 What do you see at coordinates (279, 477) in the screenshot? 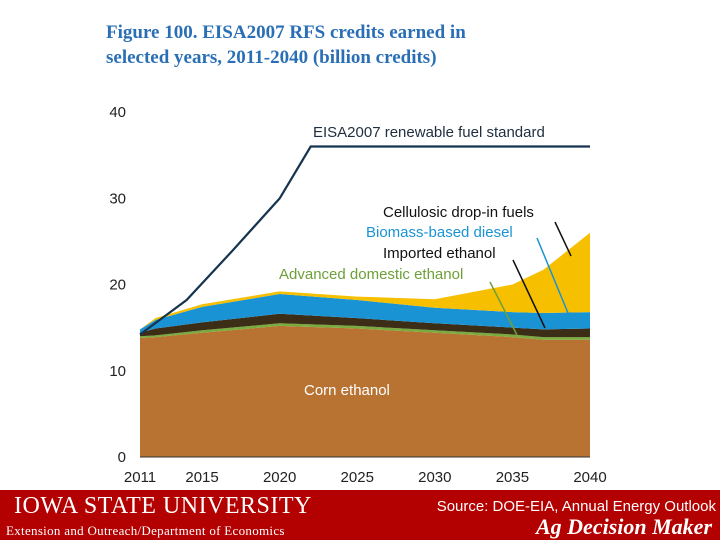
I see `x-tick-label: 2020` at bounding box center [279, 477].